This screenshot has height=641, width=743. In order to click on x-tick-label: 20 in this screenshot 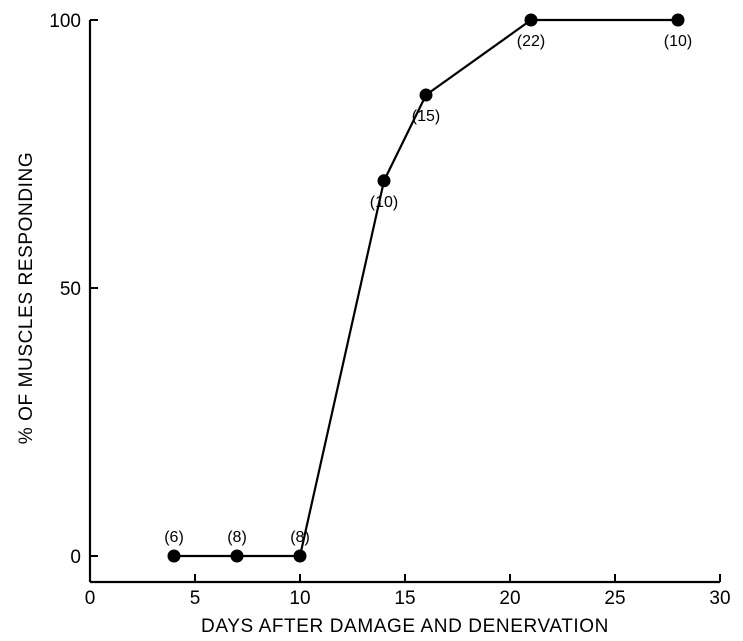, I will do `click(509, 598)`.